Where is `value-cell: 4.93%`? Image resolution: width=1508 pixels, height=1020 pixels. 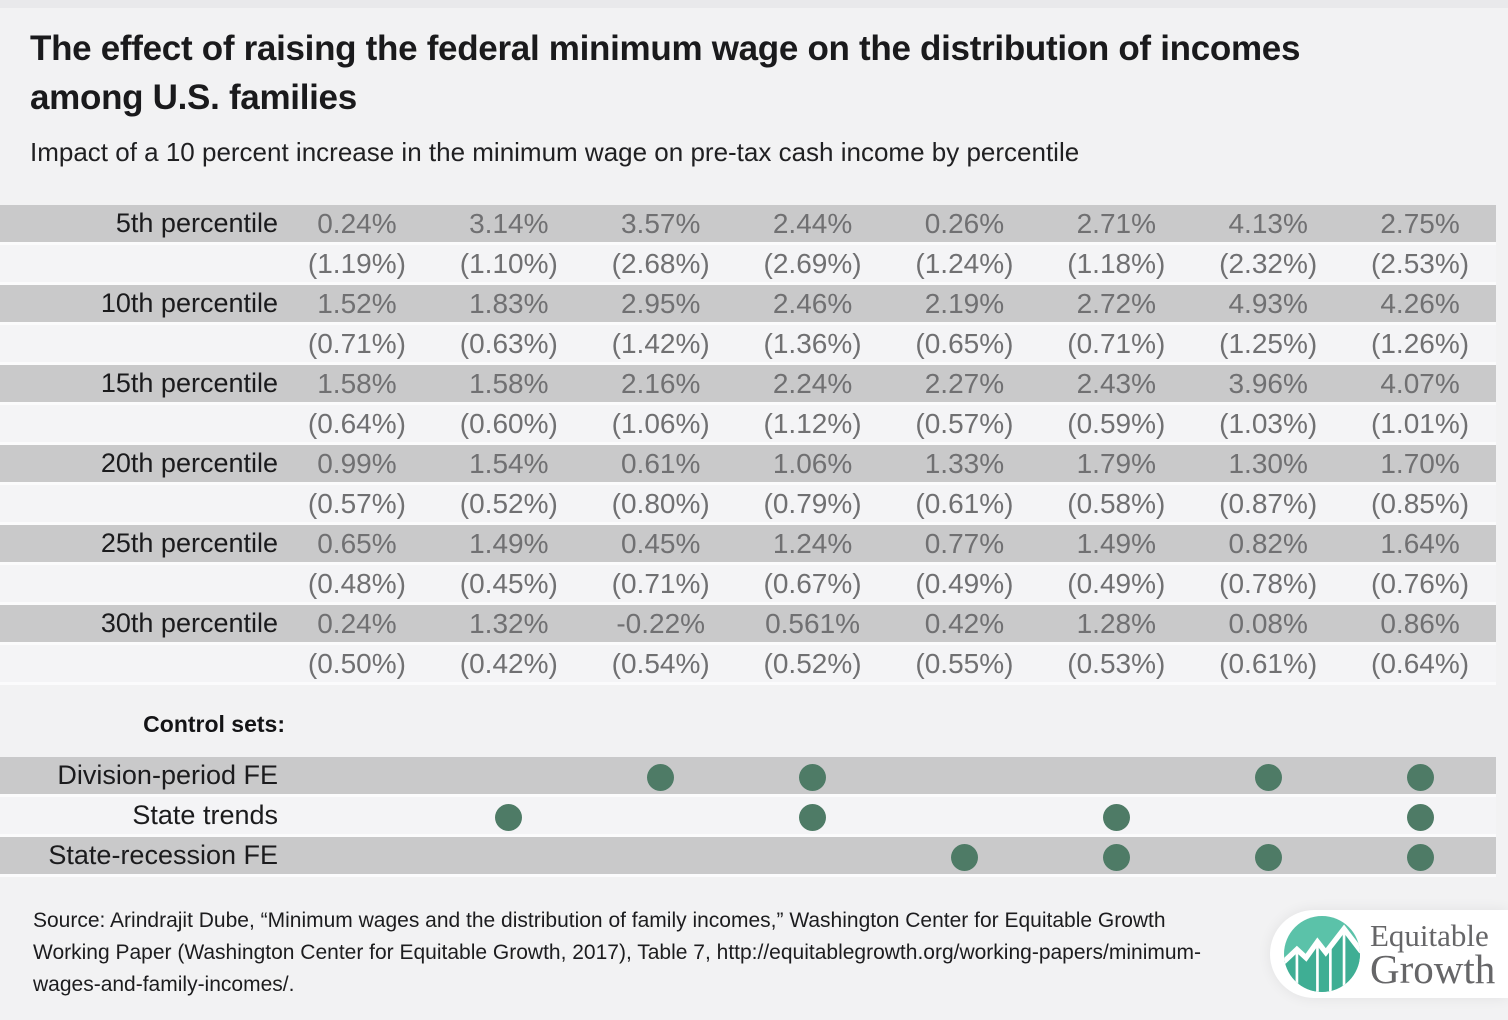 value-cell: 4.93% is located at coordinates (1268, 303).